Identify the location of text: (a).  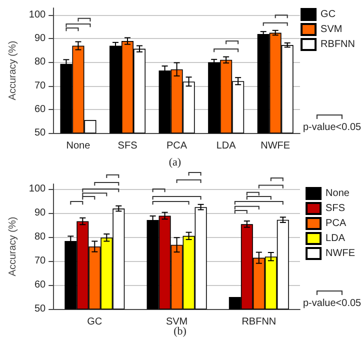
(175, 162).